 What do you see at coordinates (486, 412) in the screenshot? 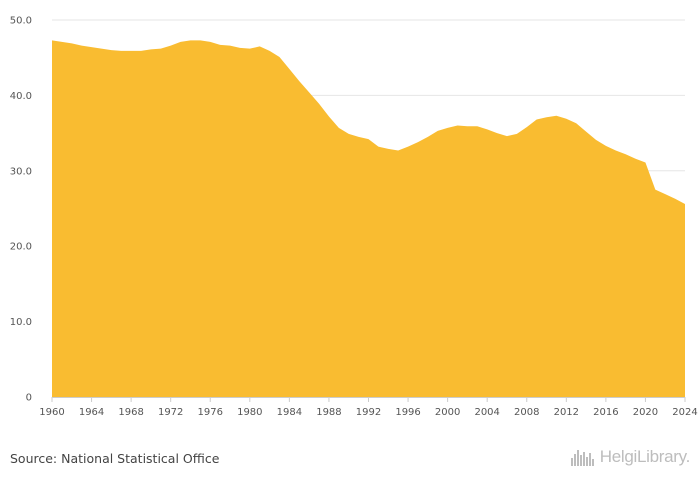
I see `x-tick-label: 2004` at bounding box center [486, 412].